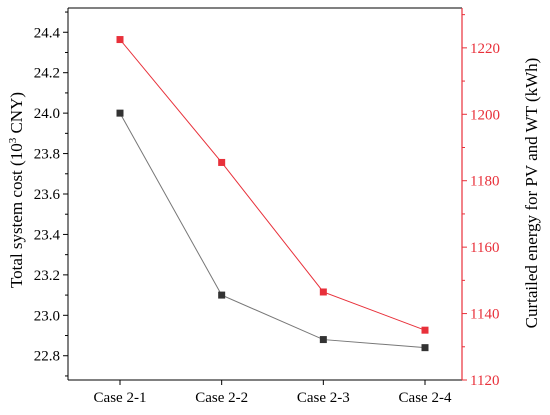  Describe the element at coordinates (425, 398) in the screenshot. I see `x-tick-label: Case 2-4` at that location.